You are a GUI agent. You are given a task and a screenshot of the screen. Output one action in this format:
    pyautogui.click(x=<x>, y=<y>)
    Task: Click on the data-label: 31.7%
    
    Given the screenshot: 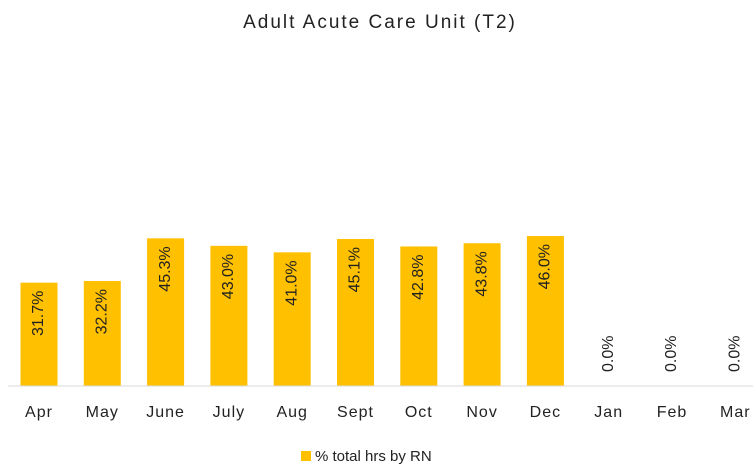 What is the action you would take?
    pyautogui.click(x=38, y=313)
    